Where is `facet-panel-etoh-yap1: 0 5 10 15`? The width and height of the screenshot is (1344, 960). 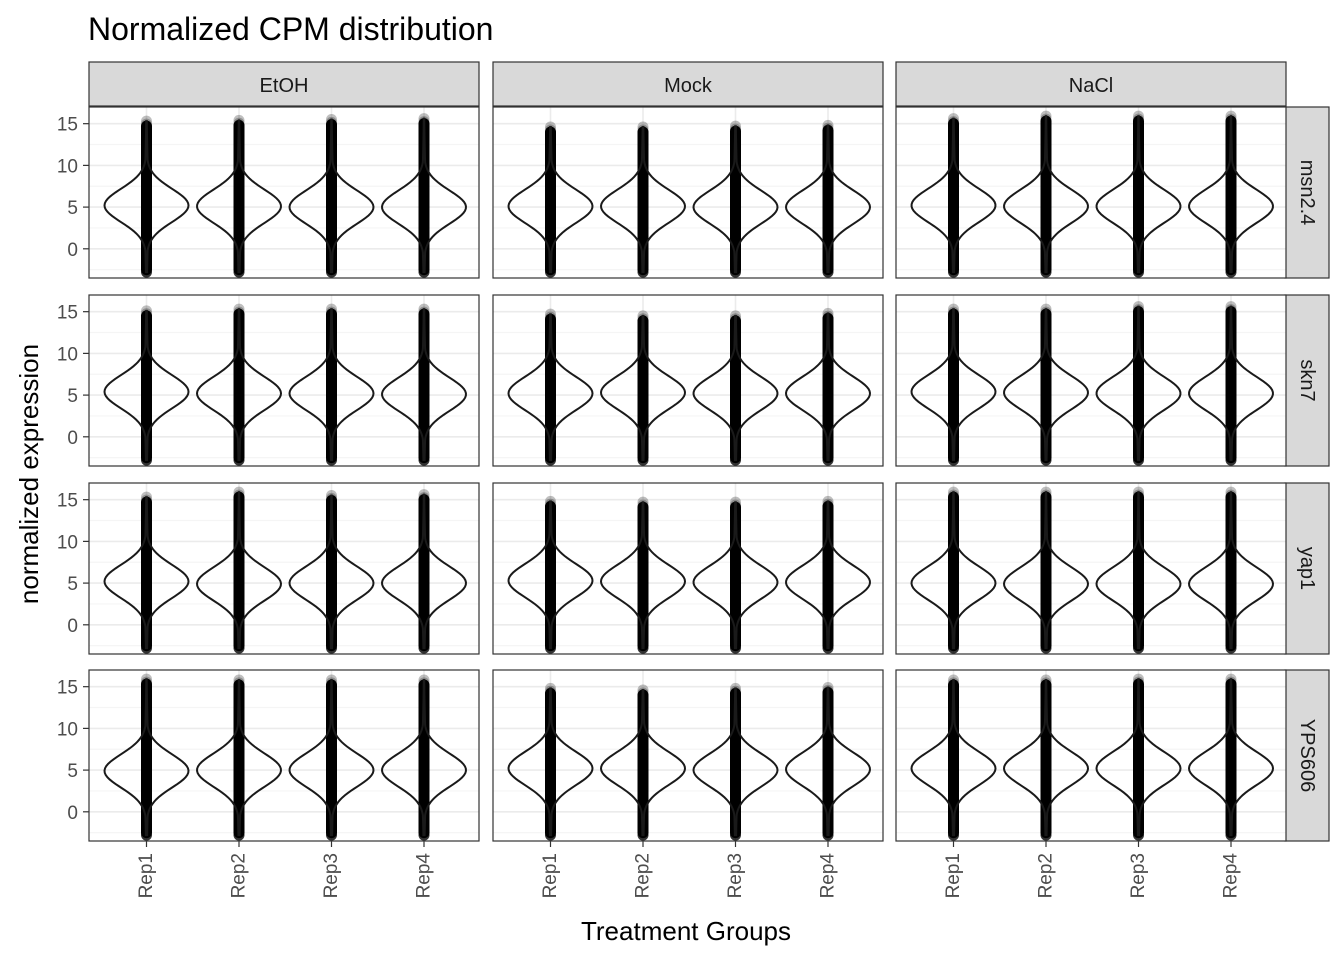
facet-panel-etoh-yap1: 0 5 10 15 is located at coordinates (268, 568).